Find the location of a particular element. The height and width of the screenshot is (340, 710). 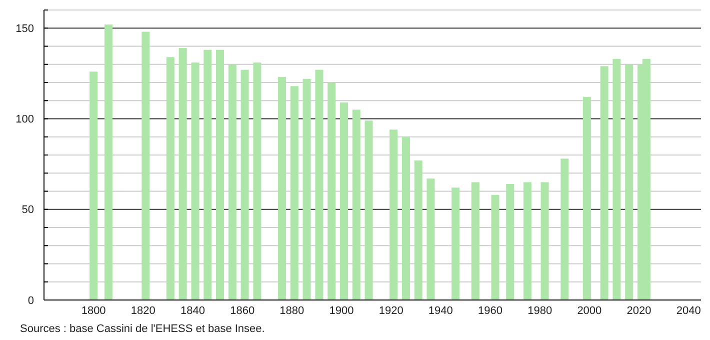

x-tick-label: 1880 is located at coordinates (292, 311).